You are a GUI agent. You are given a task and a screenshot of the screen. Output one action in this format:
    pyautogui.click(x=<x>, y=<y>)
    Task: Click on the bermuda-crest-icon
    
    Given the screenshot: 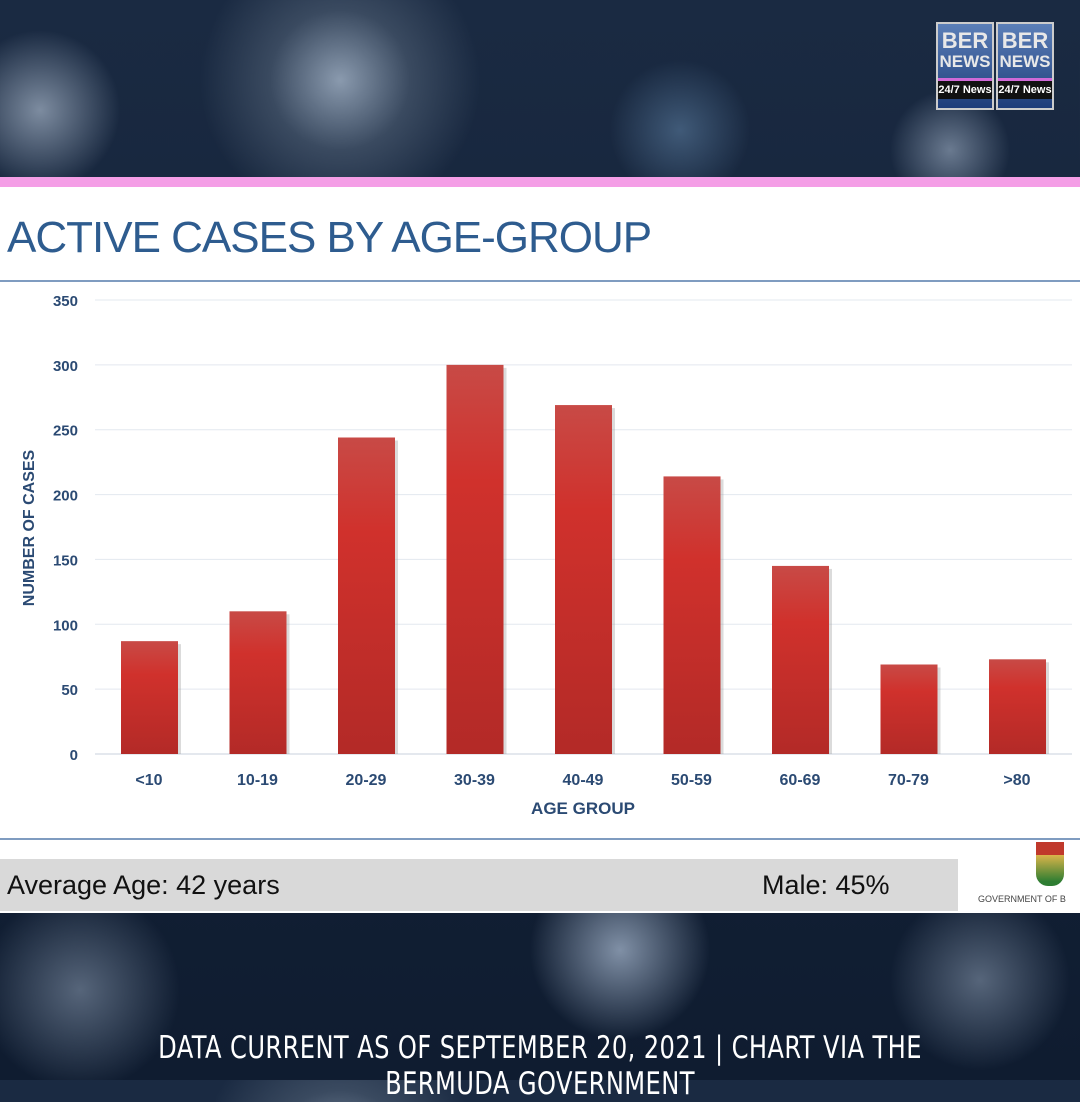 What is the action you would take?
    pyautogui.click(x=1050, y=864)
    